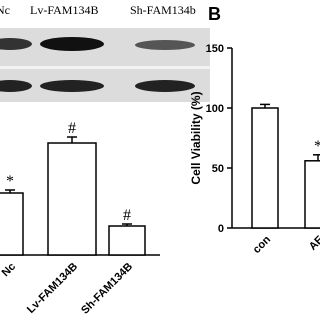 This screenshot has height=320, width=320. I want to click on y-tick-label: 150, so click(215, 49).